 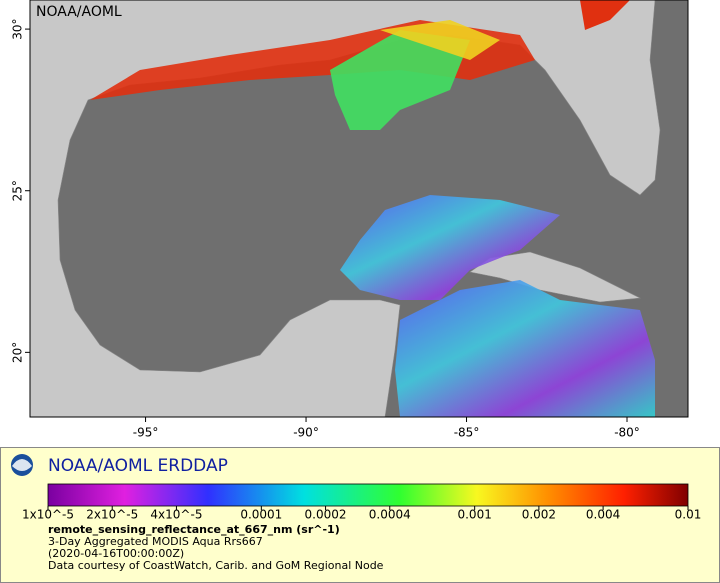 What do you see at coordinates (688, 515) in the screenshot?
I see `colorbar-tick-label: 0.01` at bounding box center [688, 515].